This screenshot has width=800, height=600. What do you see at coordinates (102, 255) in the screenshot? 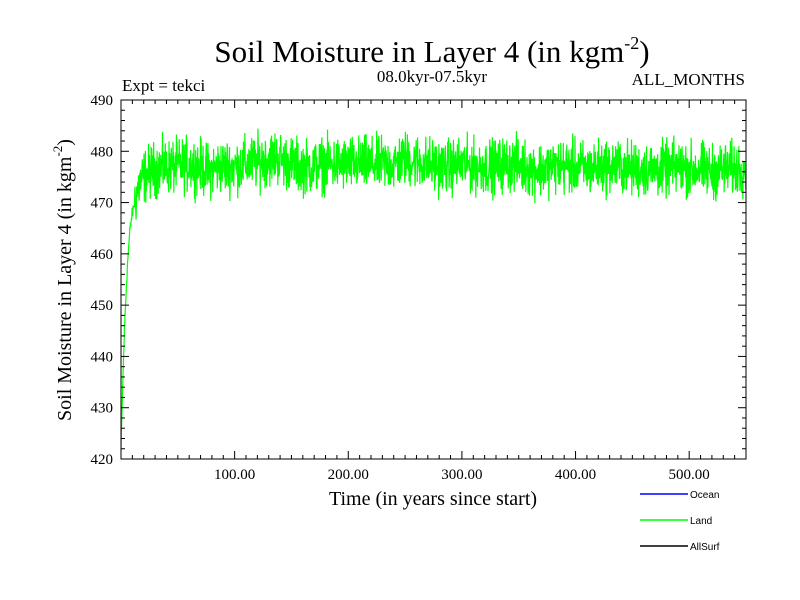
I see `y-tick-label: 460` at bounding box center [102, 255].